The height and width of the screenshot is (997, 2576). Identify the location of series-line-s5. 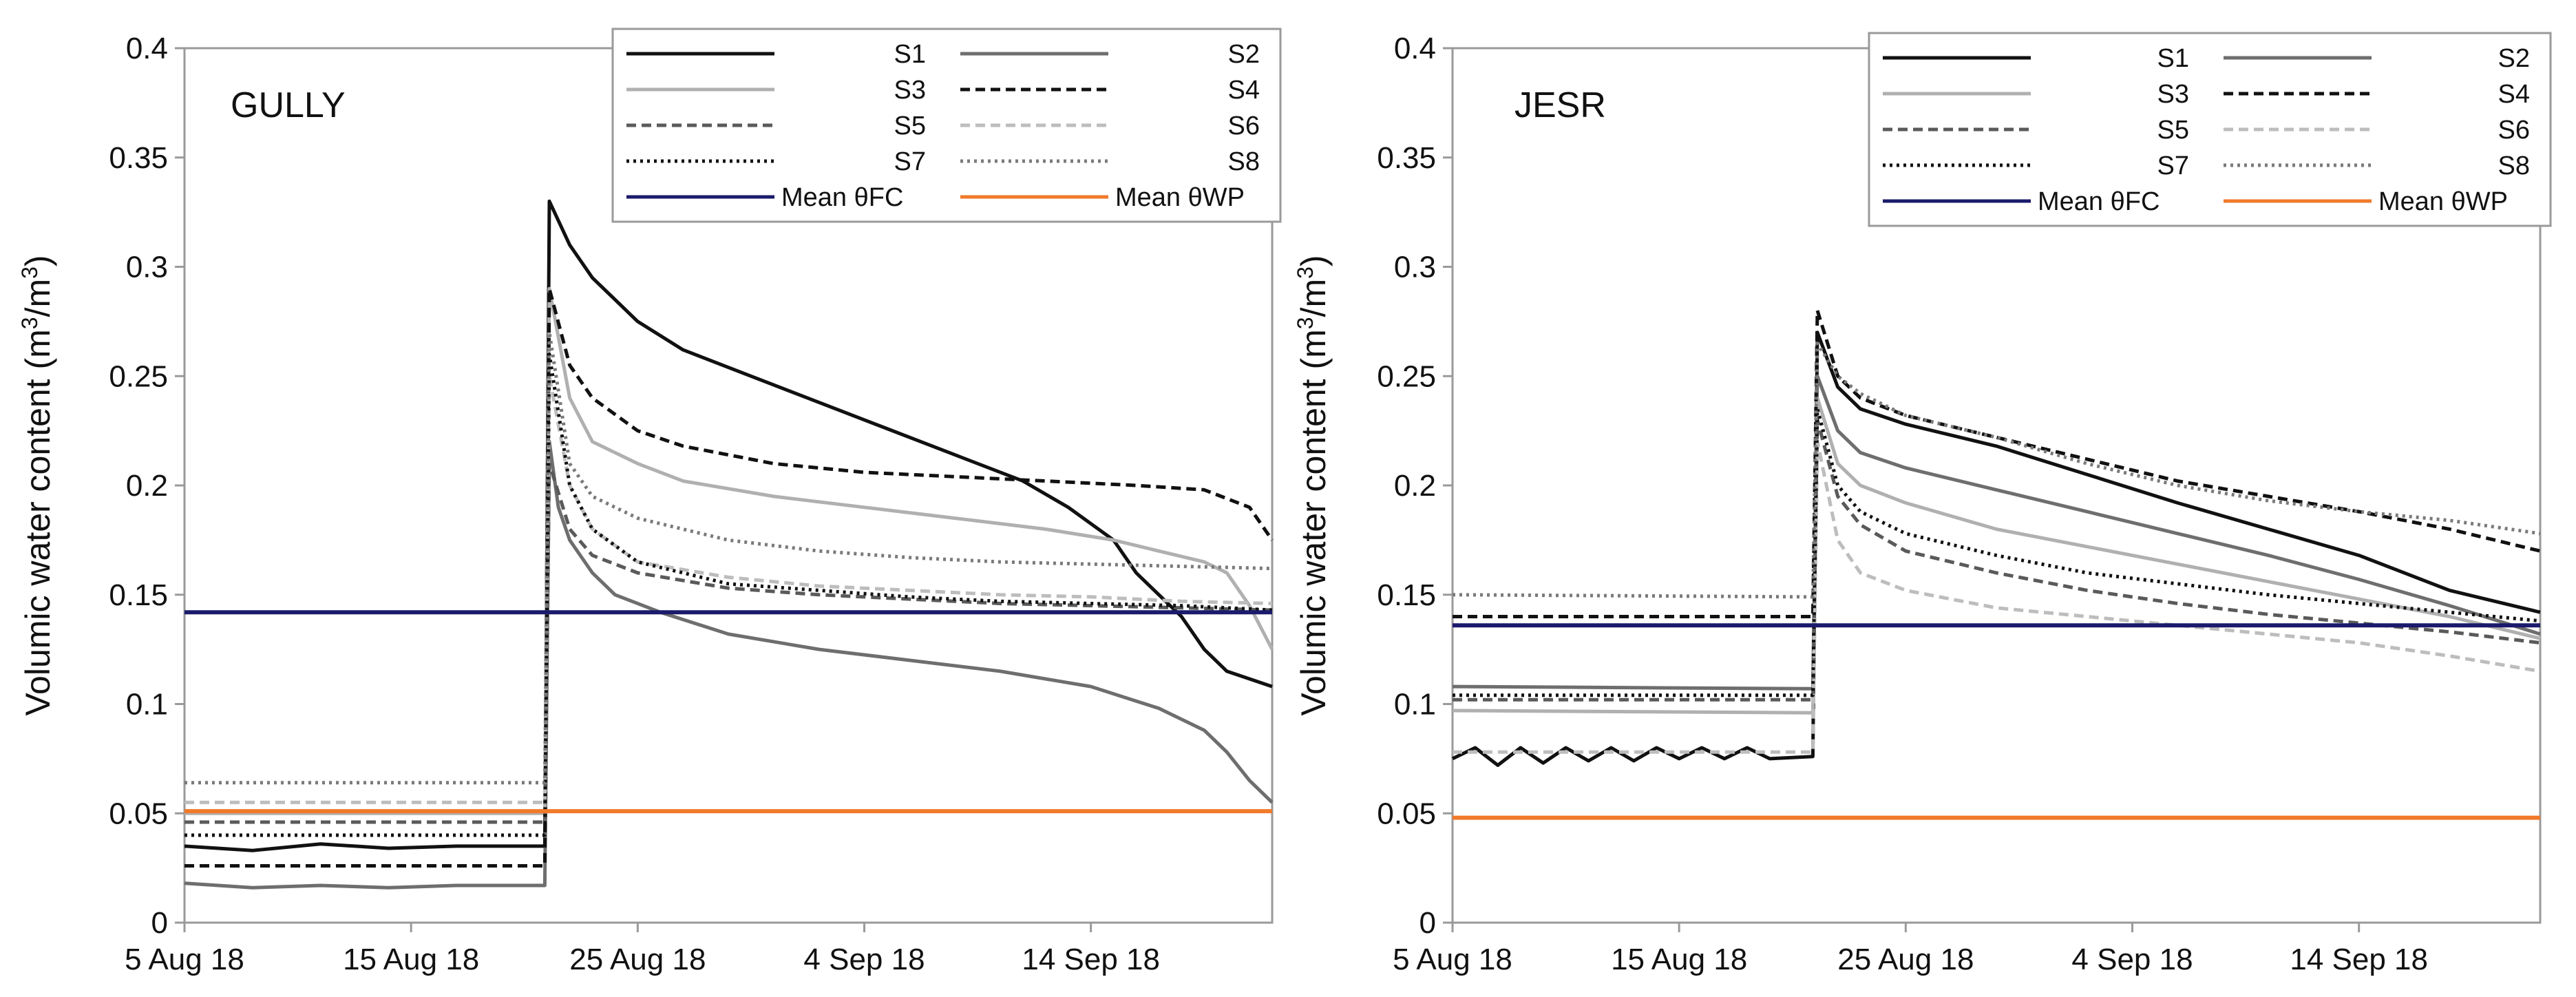
(1997, 560).